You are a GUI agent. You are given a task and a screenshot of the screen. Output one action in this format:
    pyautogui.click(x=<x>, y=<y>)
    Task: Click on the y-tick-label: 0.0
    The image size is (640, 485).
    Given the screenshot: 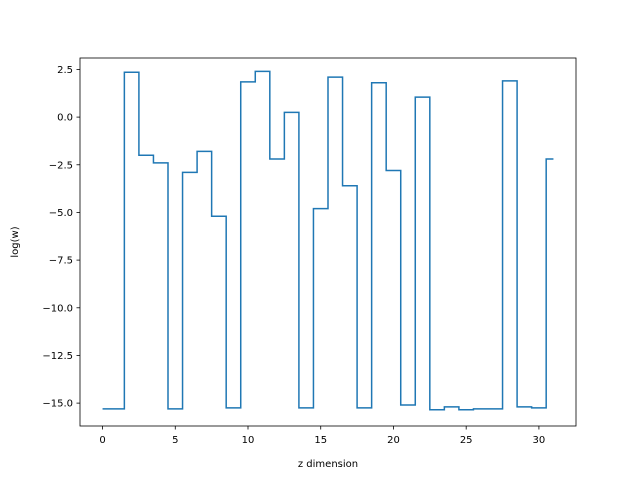 What is the action you would take?
    pyautogui.click(x=65, y=118)
    